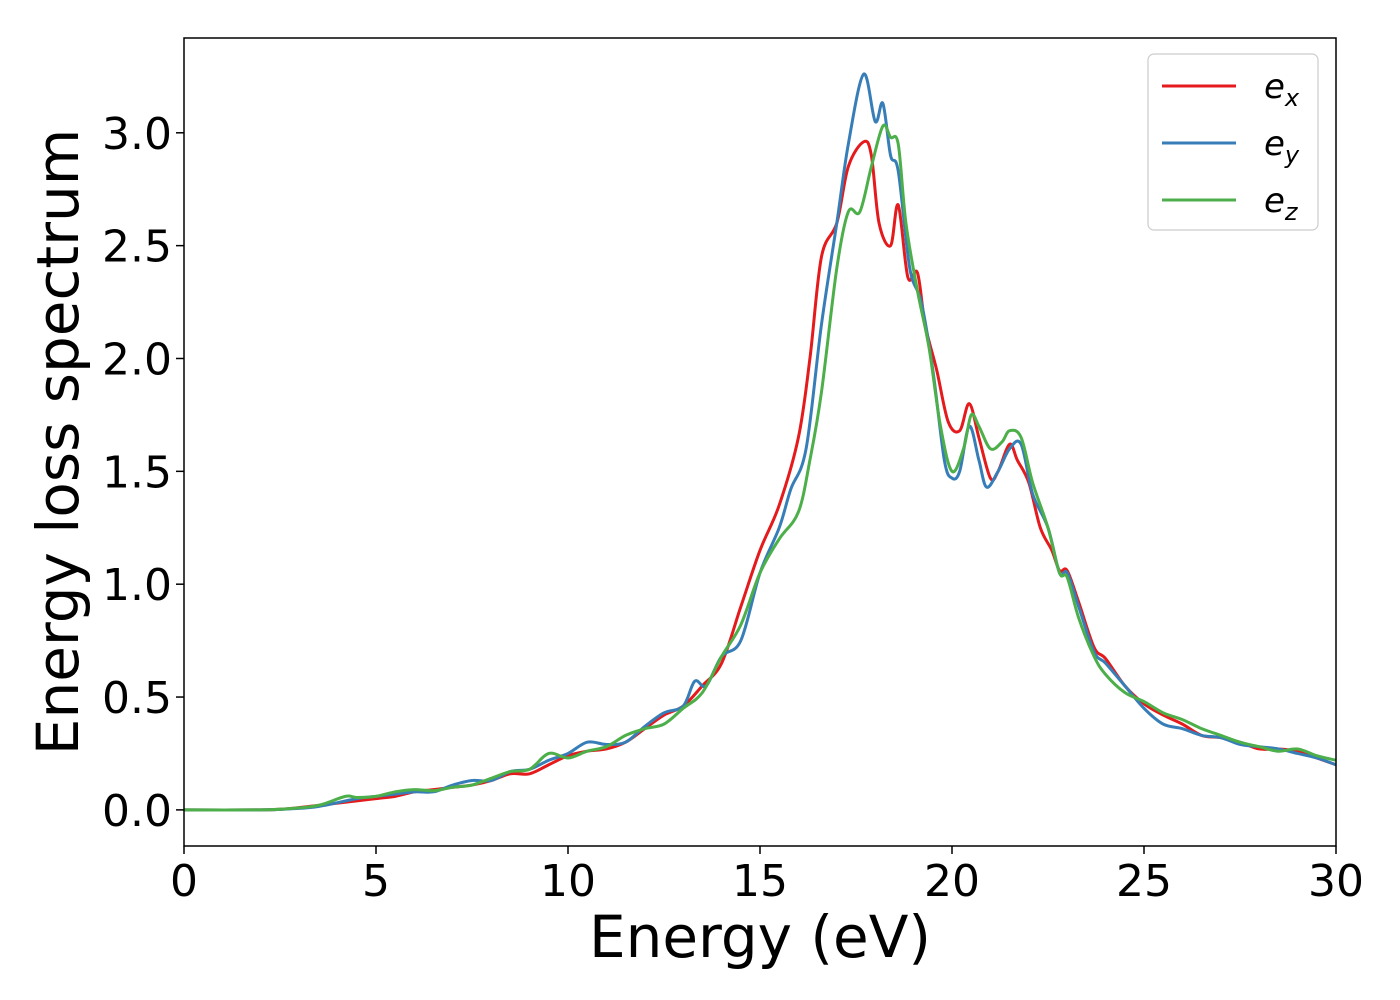  What do you see at coordinates (58, 442) in the screenshot?
I see `y-axis-title: Energy loss spectrum` at bounding box center [58, 442].